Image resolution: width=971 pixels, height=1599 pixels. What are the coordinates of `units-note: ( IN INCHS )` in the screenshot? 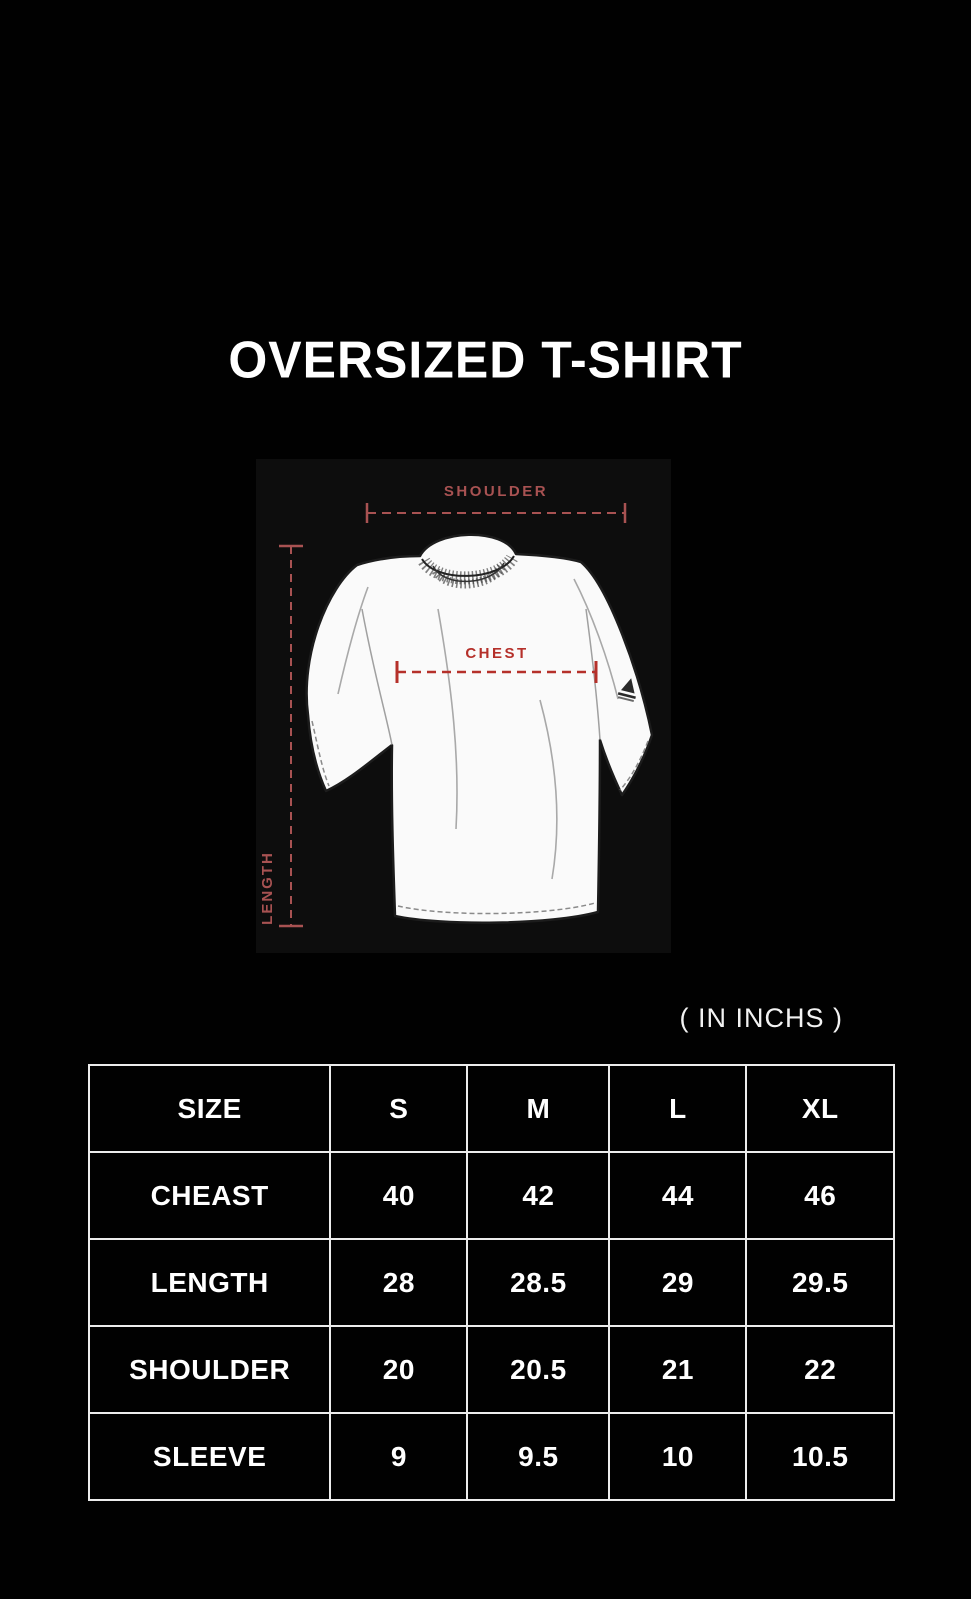 It's located at (761, 1018).